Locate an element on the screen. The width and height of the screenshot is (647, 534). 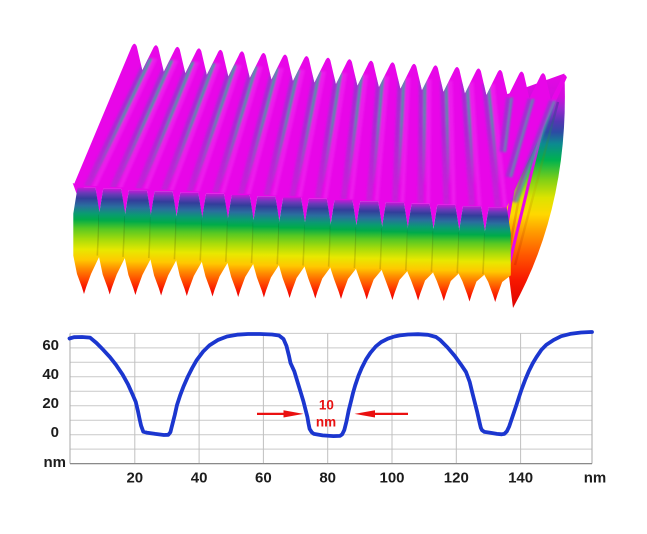
svg-text: 80 is located at coordinates (327, 478).